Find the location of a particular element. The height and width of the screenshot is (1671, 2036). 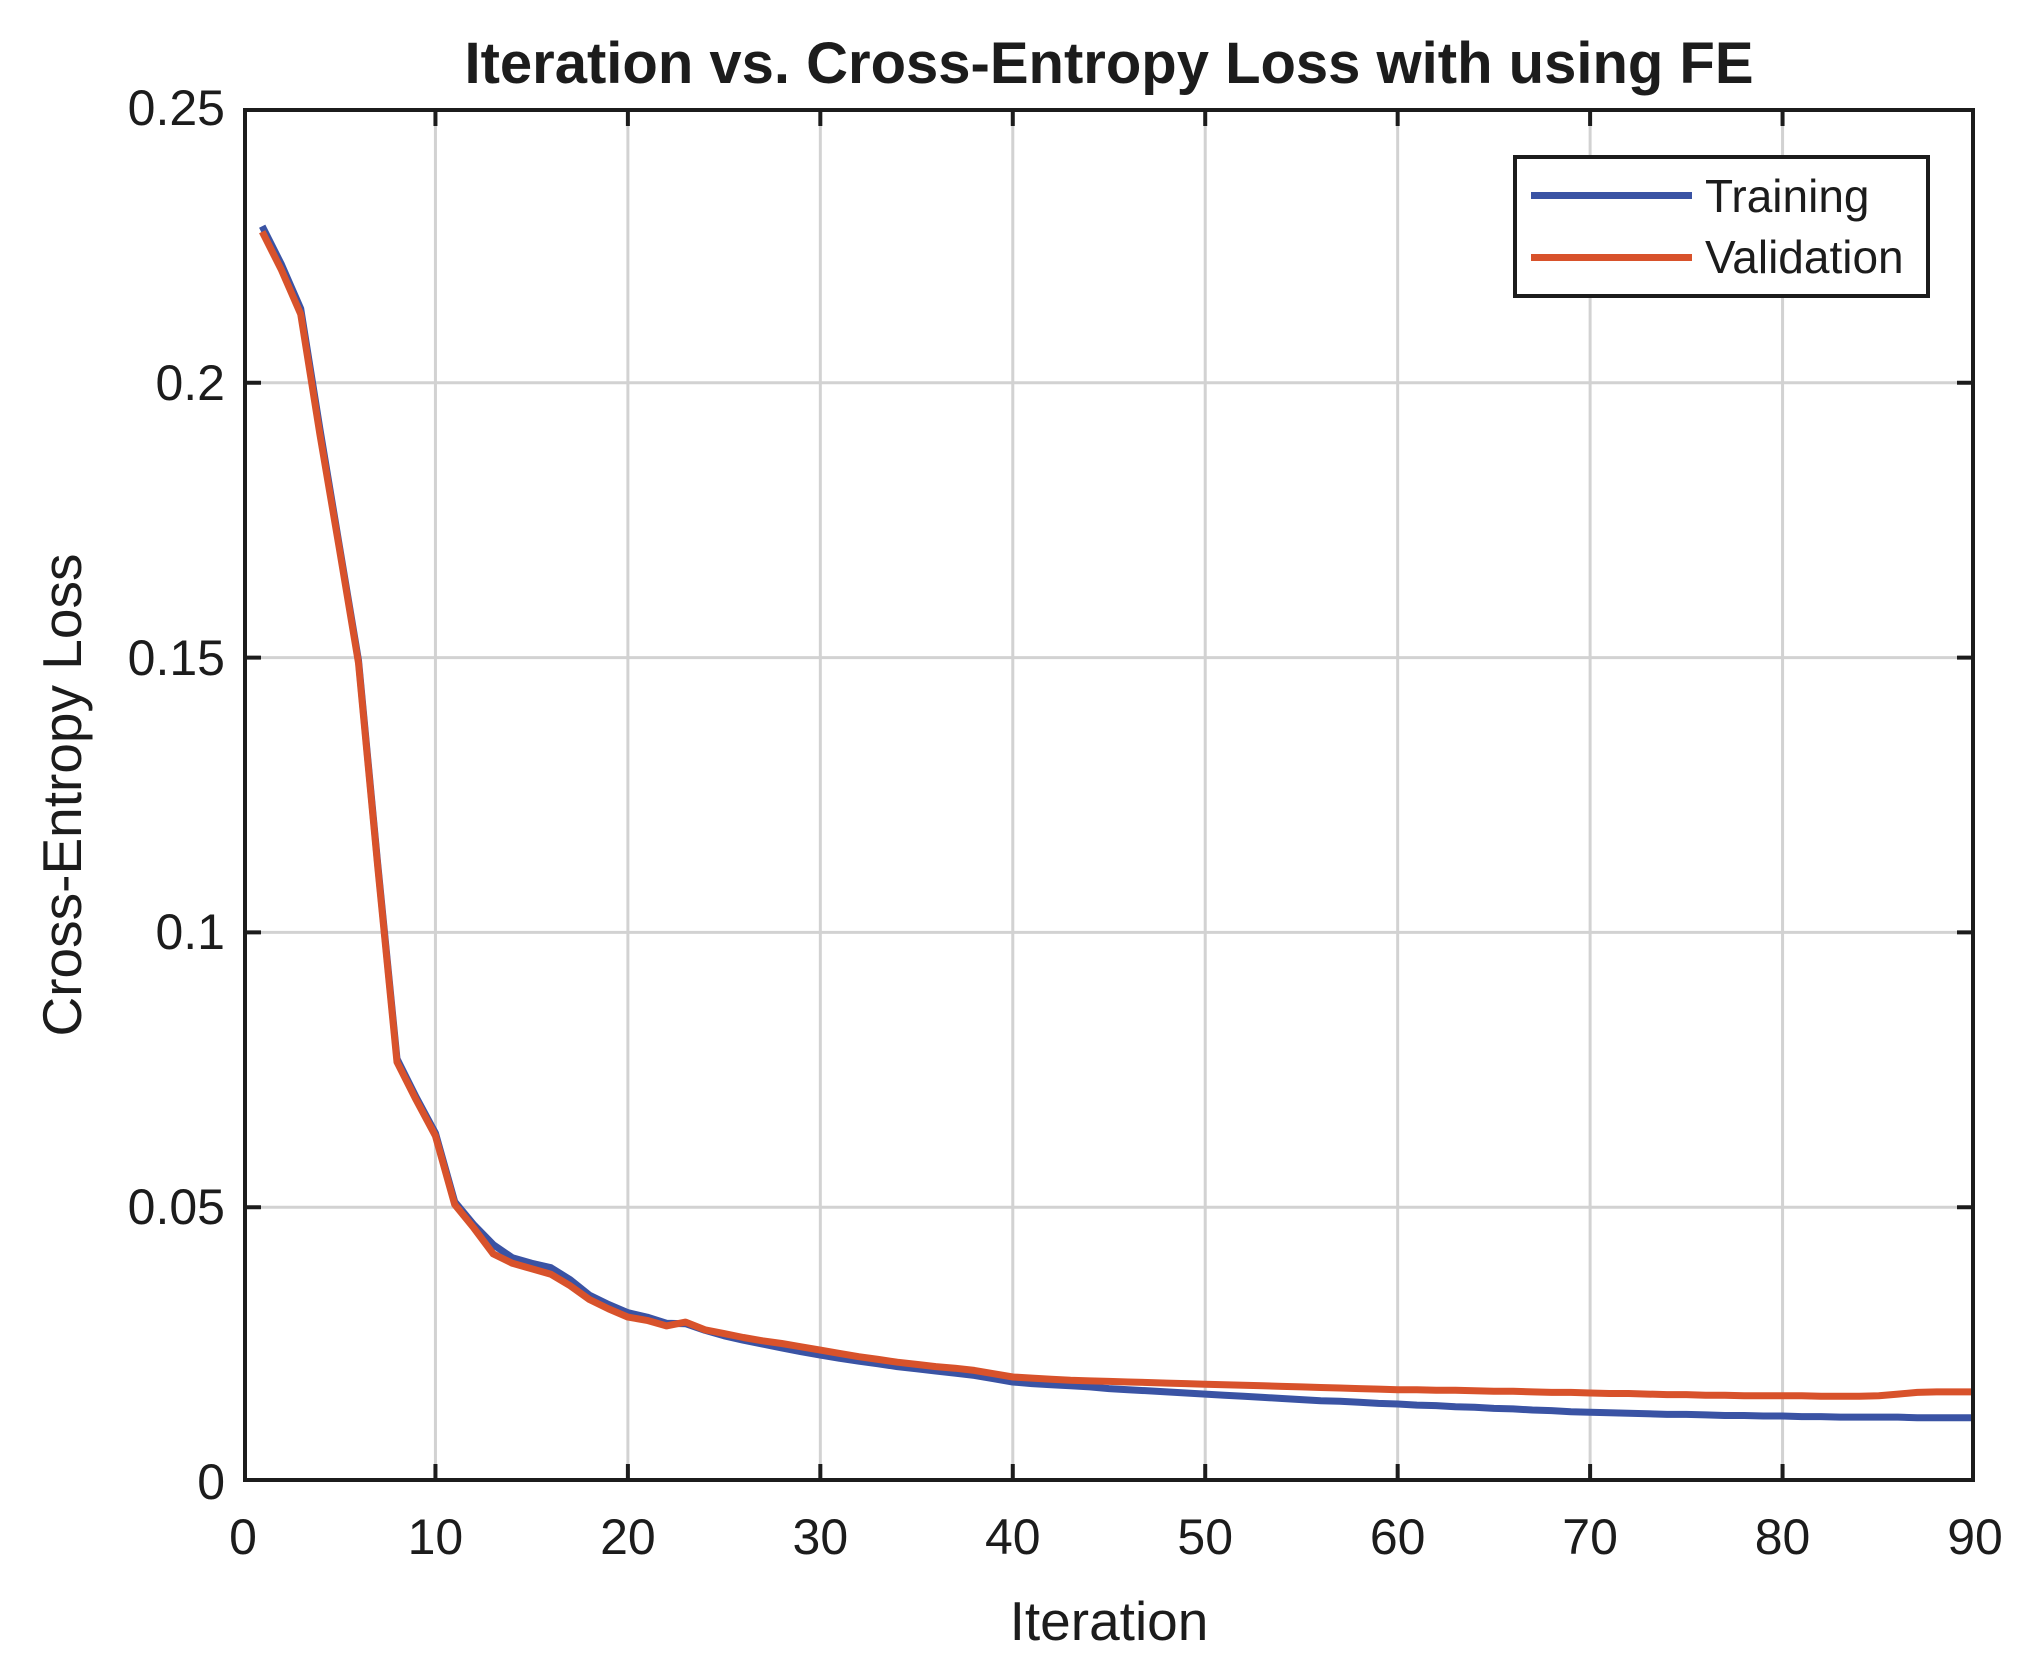

legend-row-validation: Validation is located at coordinates (1721, 257).